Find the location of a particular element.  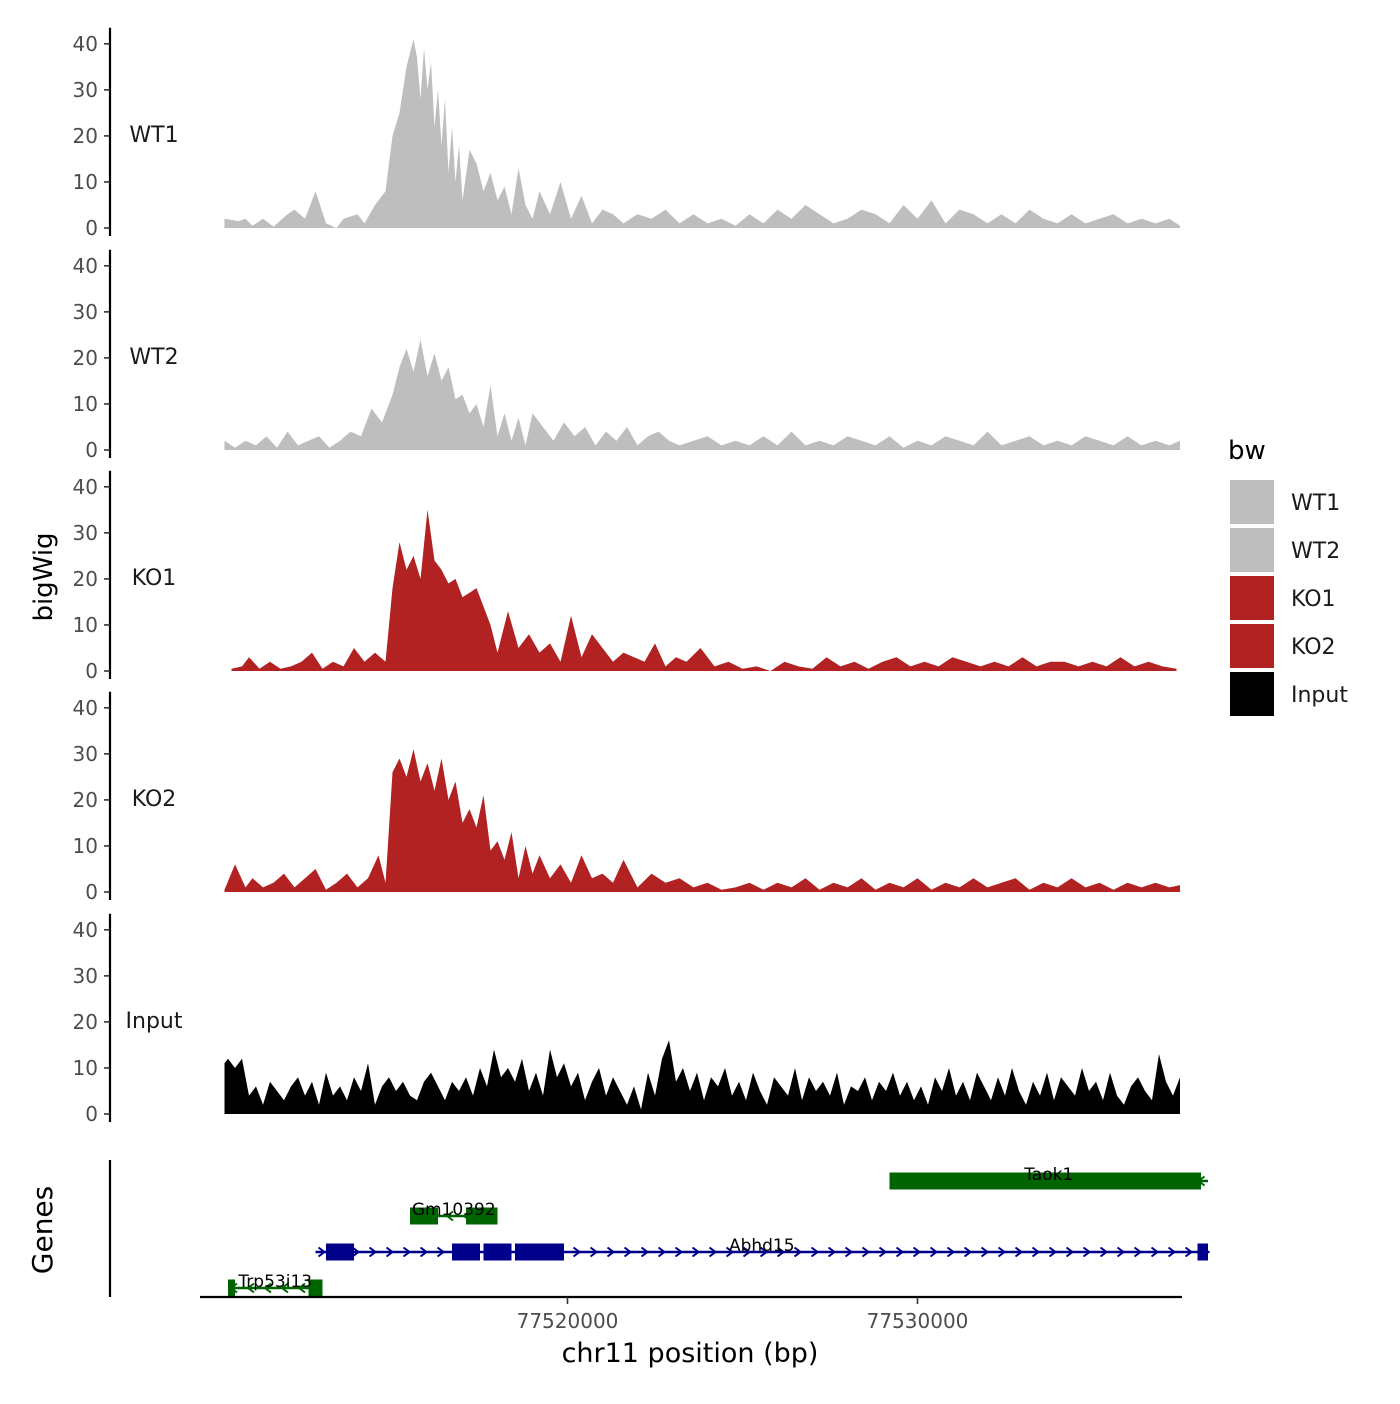

track-wt1: 0 10 20 30 40 WT1 is located at coordinates (626, 133).